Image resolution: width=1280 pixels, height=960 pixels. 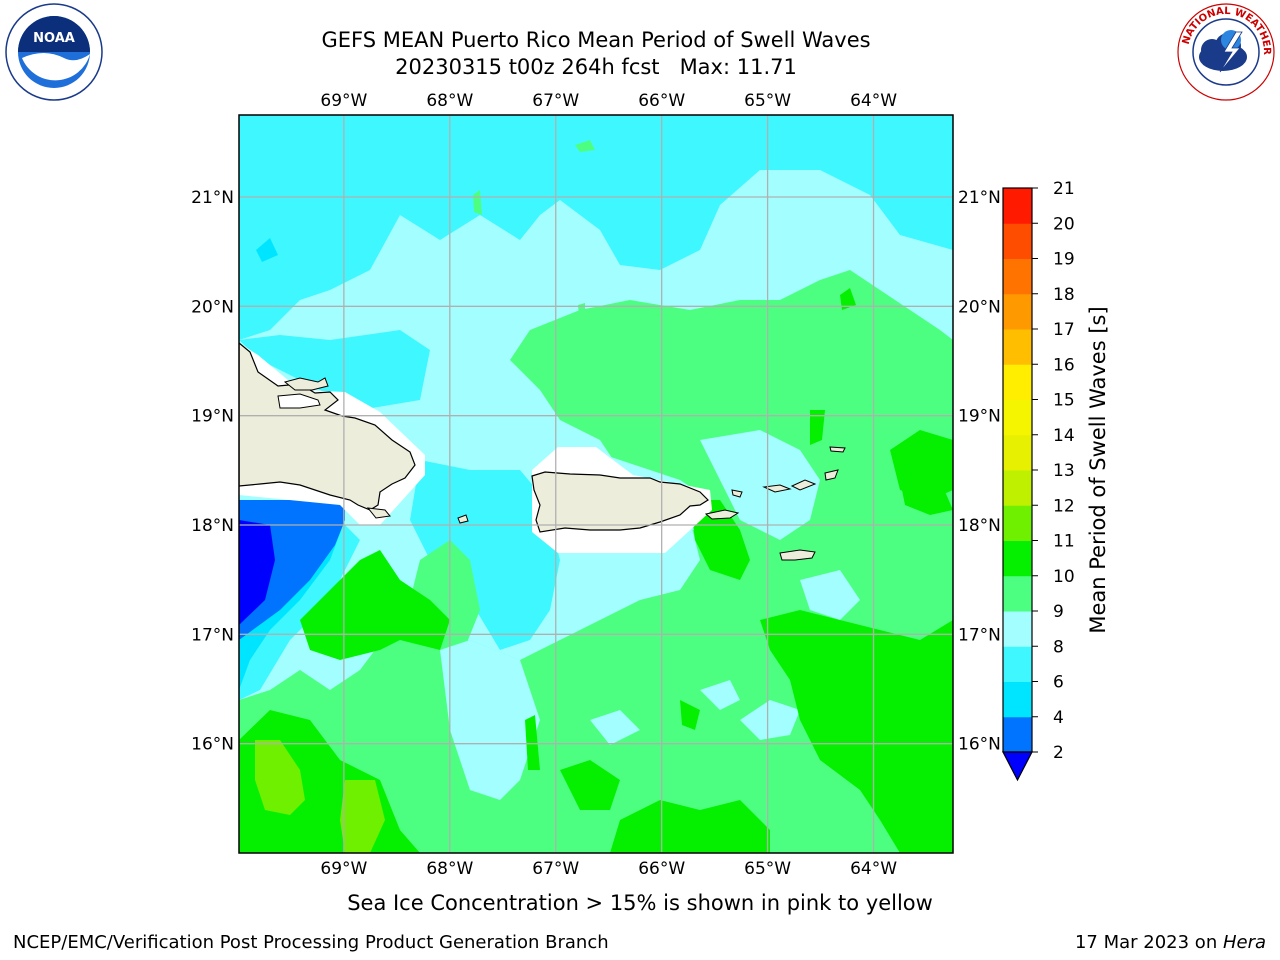 What do you see at coordinates (817, 427) in the screenshot?
I see `field-10-11-i` at bounding box center [817, 427].